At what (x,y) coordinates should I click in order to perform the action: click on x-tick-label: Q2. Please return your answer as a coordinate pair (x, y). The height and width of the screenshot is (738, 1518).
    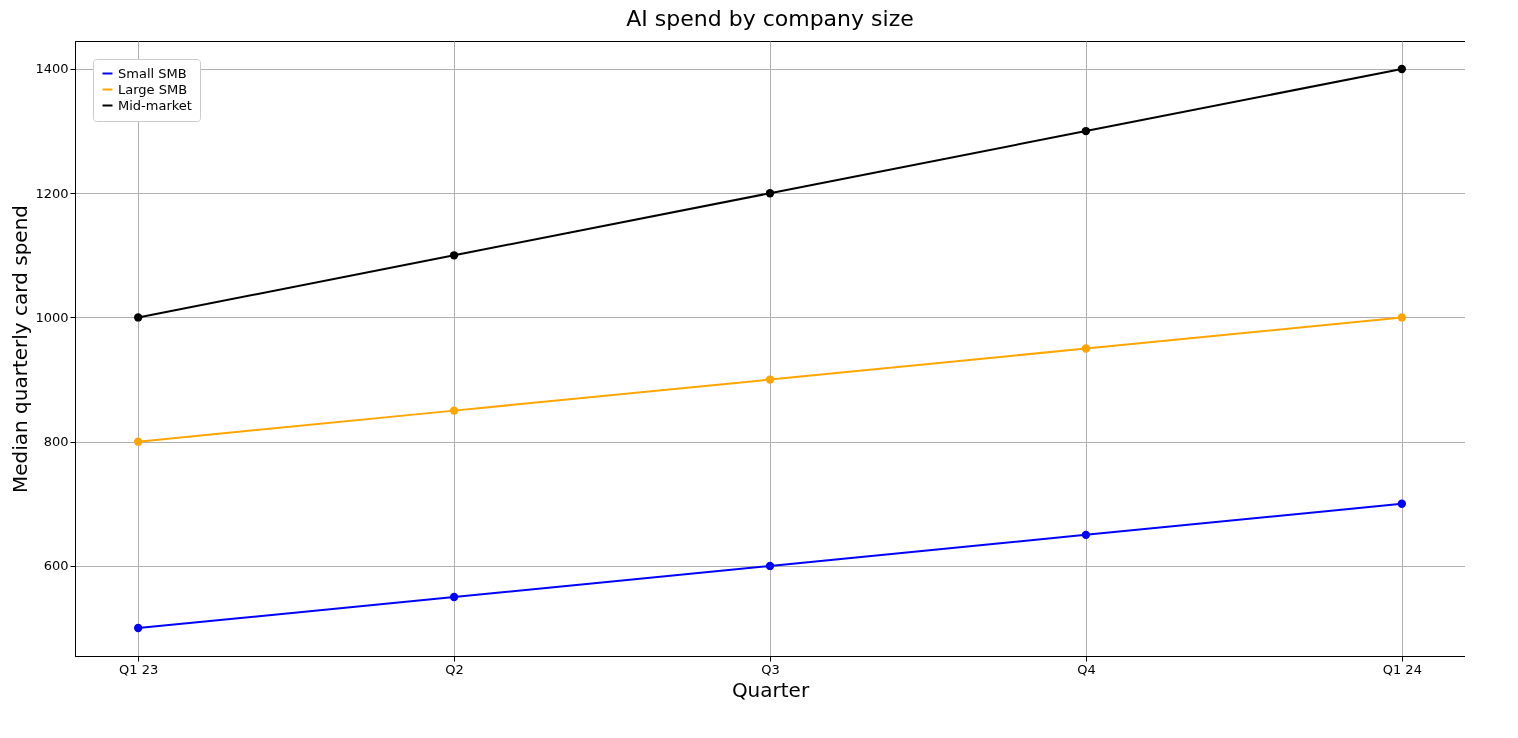
    Looking at the image, I should click on (454, 669).